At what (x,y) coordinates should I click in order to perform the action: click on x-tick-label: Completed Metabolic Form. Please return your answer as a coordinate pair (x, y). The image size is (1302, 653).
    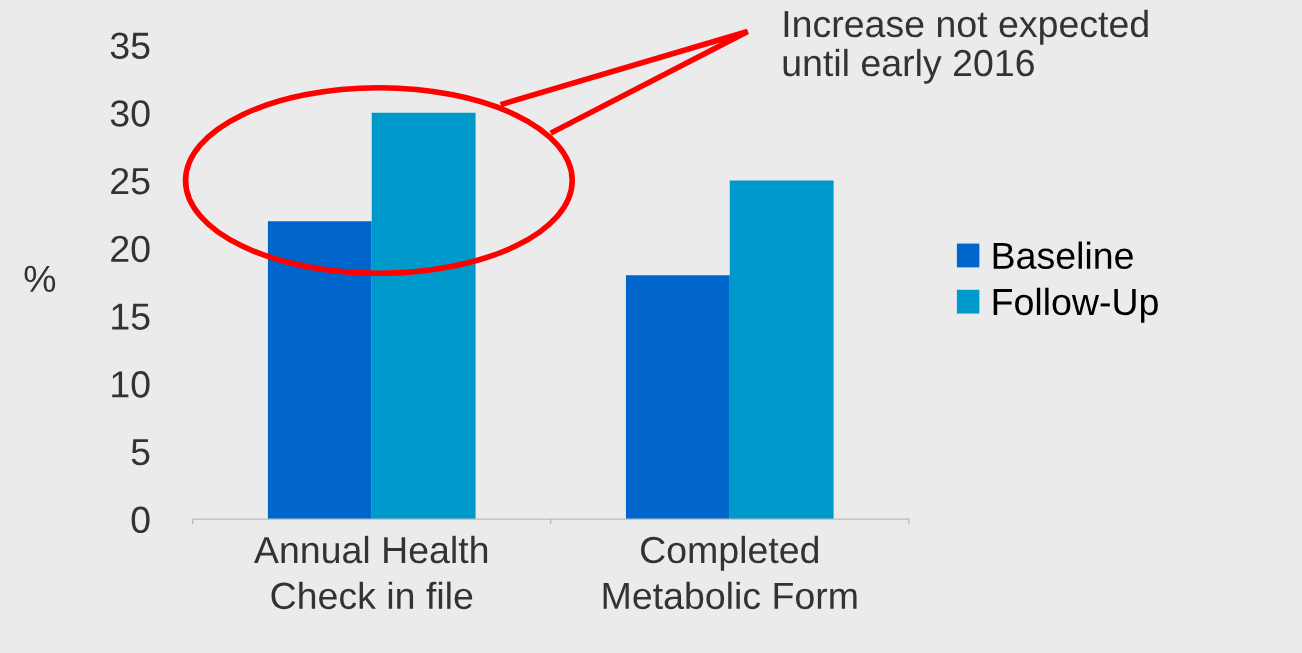
    Looking at the image, I should click on (730, 572).